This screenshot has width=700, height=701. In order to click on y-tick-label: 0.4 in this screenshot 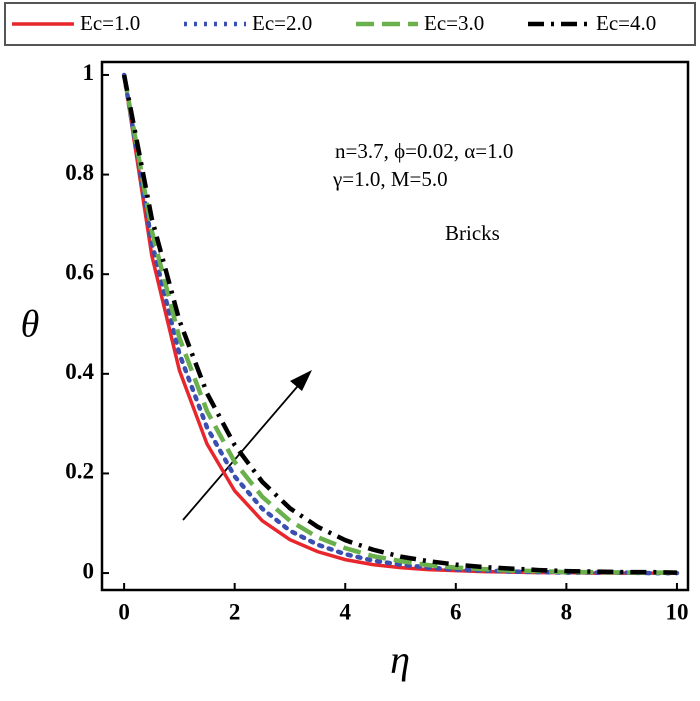, I will do `click(79, 371)`.